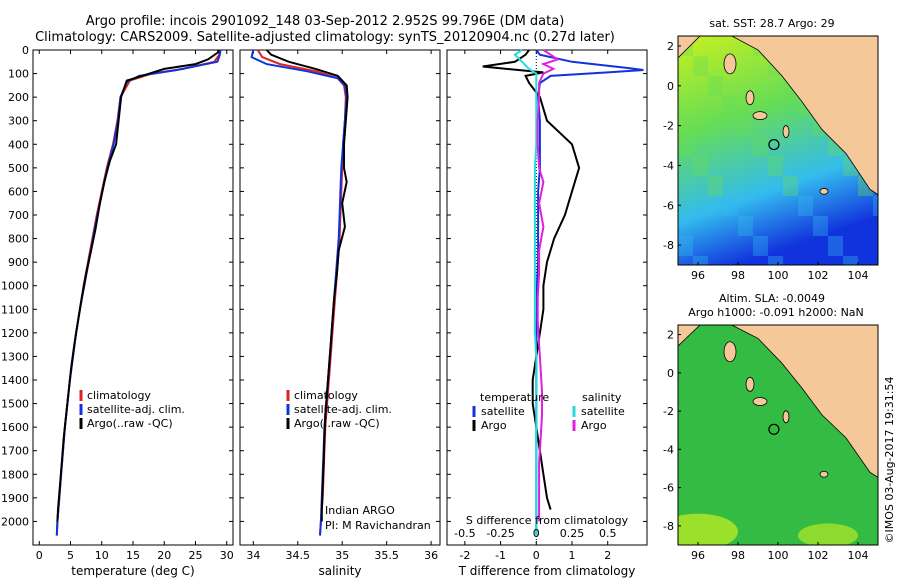  Describe the element at coordinates (431, 555) in the screenshot. I see `x-tick-label-salinity_profile: 36` at that location.